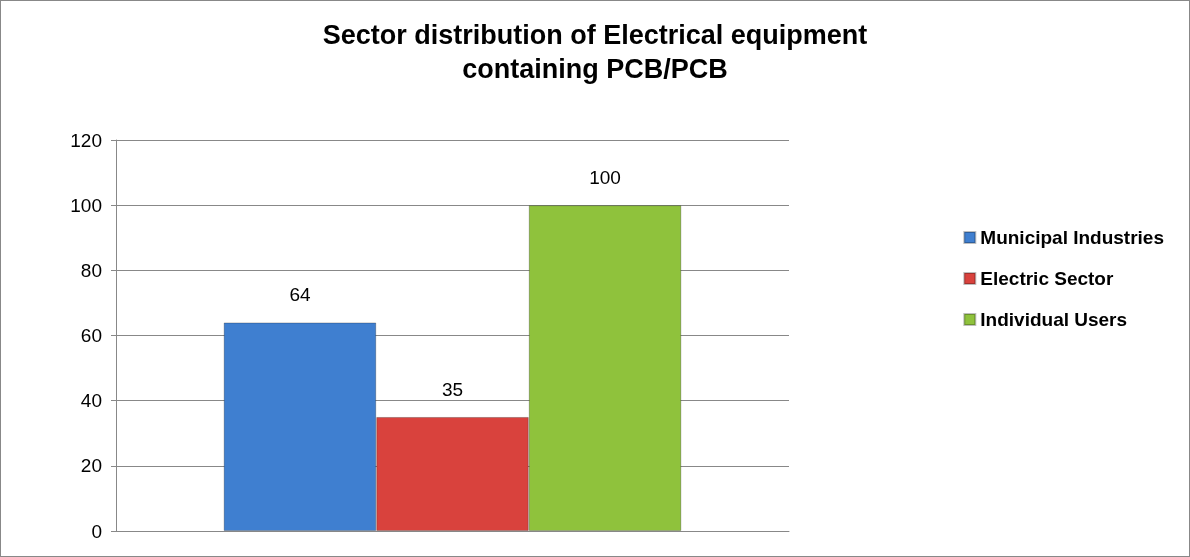 This screenshot has width=1190, height=557. Describe the element at coordinates (96, 531) in the screenshot. I see `y-tick-label: 0` at that location.